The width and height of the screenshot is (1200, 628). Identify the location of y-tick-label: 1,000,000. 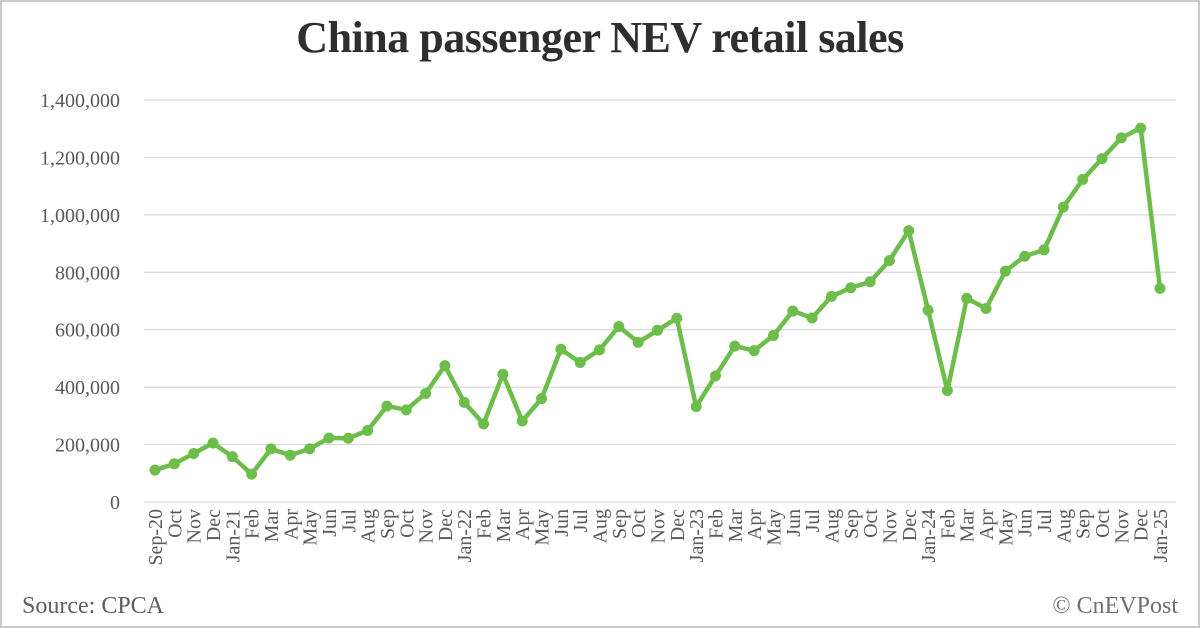
(80, 216).